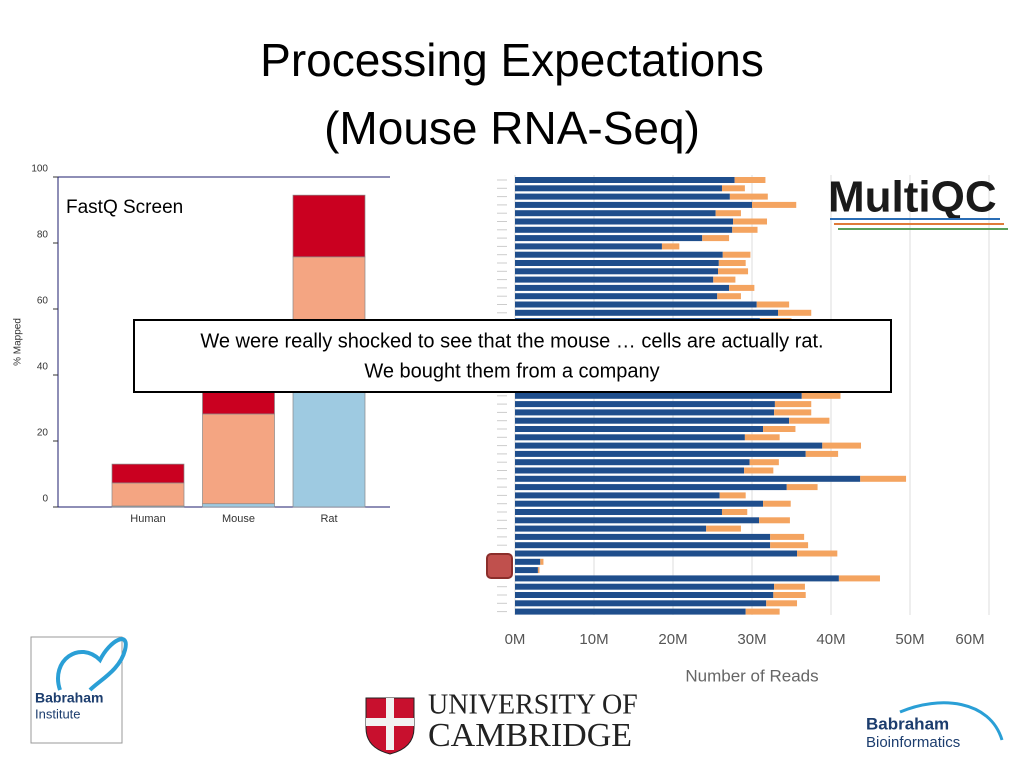  I want to click on y-axis-label: % Mapped, so click(18, 342).